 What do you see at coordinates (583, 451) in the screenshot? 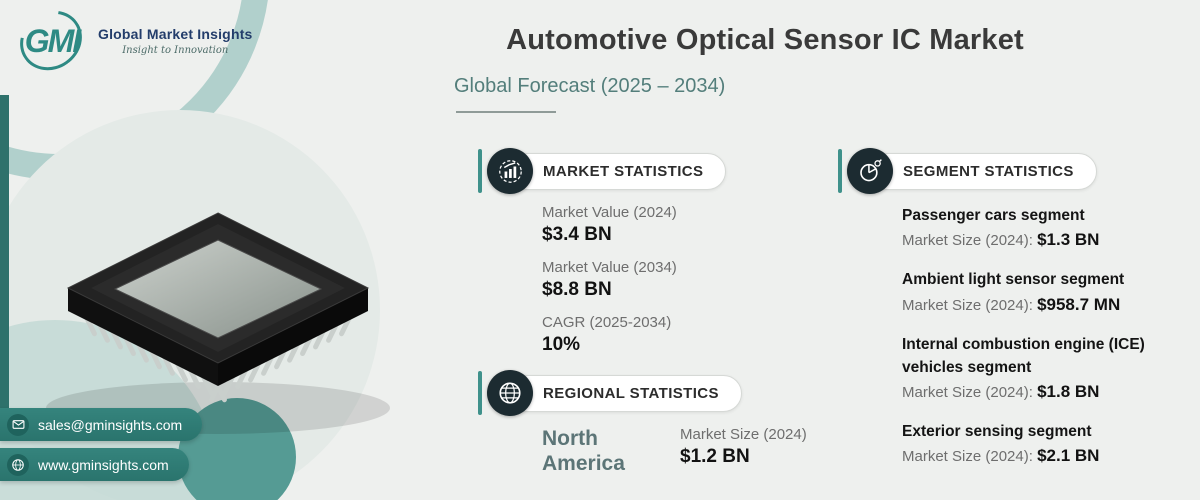
I see `region-name: North America` at bounding box center [583, 451].